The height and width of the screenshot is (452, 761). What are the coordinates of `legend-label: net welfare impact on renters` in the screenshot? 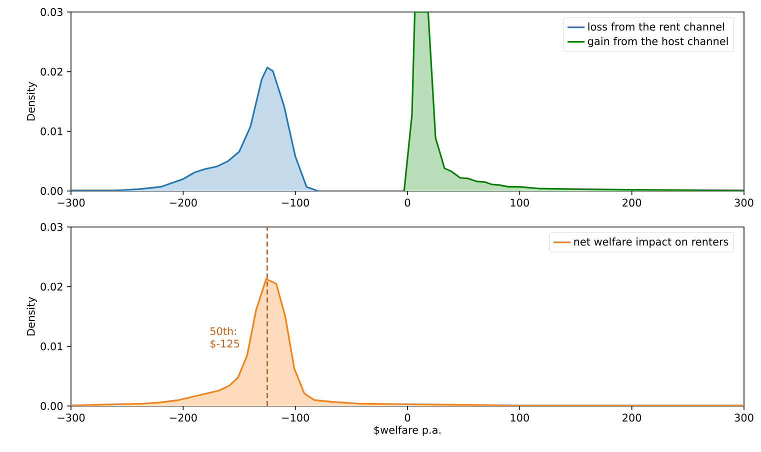 It's located at (651, 243).